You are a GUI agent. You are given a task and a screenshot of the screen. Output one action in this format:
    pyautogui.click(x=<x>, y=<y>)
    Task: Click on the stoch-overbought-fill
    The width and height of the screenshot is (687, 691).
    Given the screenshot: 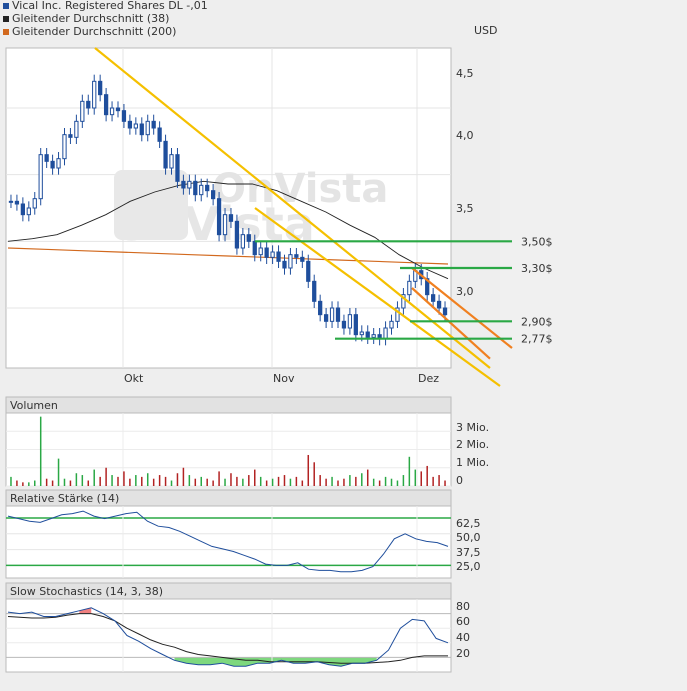 What is the action you would take?
    pyautogui.click(x=85, y=610)
    